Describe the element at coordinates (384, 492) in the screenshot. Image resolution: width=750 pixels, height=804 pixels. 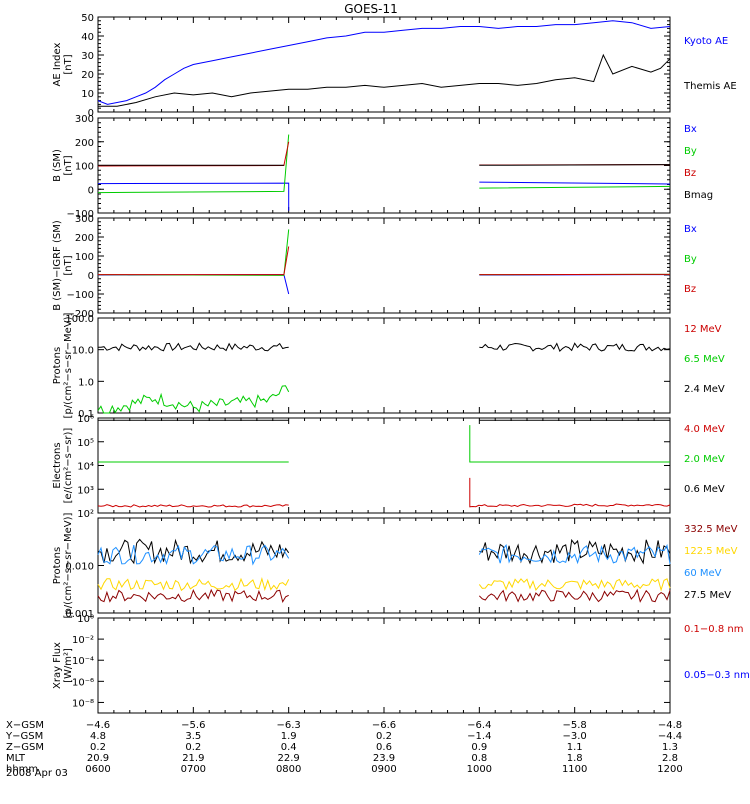
I see `series-line-4.0-mev` at that location.